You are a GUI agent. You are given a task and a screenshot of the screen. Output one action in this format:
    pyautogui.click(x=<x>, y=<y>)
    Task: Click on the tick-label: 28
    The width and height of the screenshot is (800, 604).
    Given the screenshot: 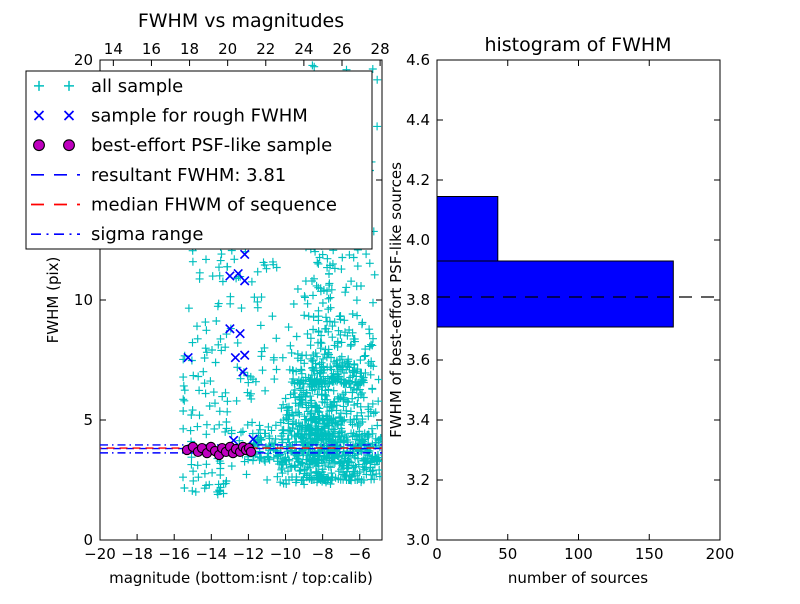 What is the action you would take?
    pyautogui.click(x=380, y=49)
    